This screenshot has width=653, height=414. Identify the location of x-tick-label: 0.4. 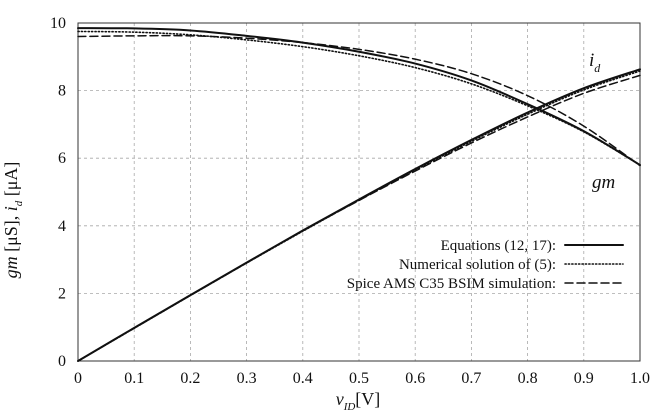
(303, 378).